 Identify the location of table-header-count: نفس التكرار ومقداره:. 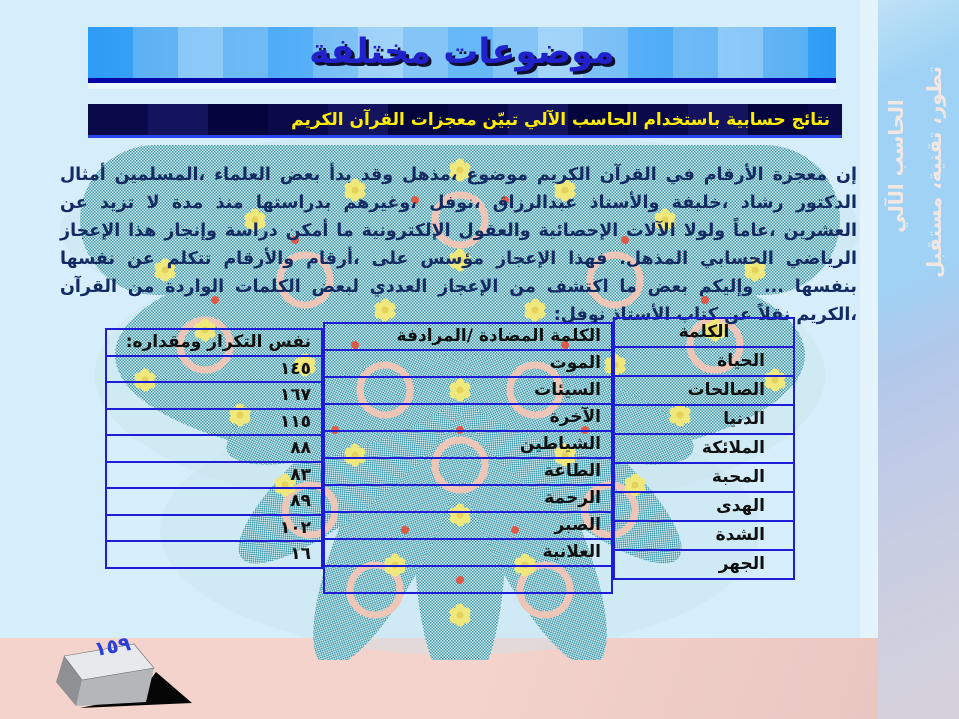
(214, 342).